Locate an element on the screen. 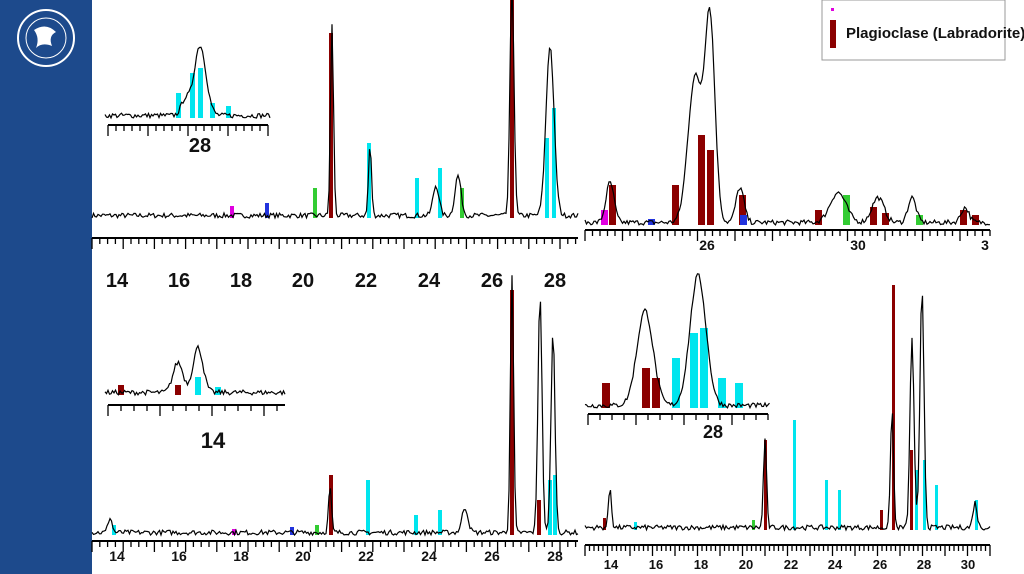 The height and width of the screenshot is (574, 1024). legend-label: Plagioclase (Labradorite) is located at coordinates (935, 33).